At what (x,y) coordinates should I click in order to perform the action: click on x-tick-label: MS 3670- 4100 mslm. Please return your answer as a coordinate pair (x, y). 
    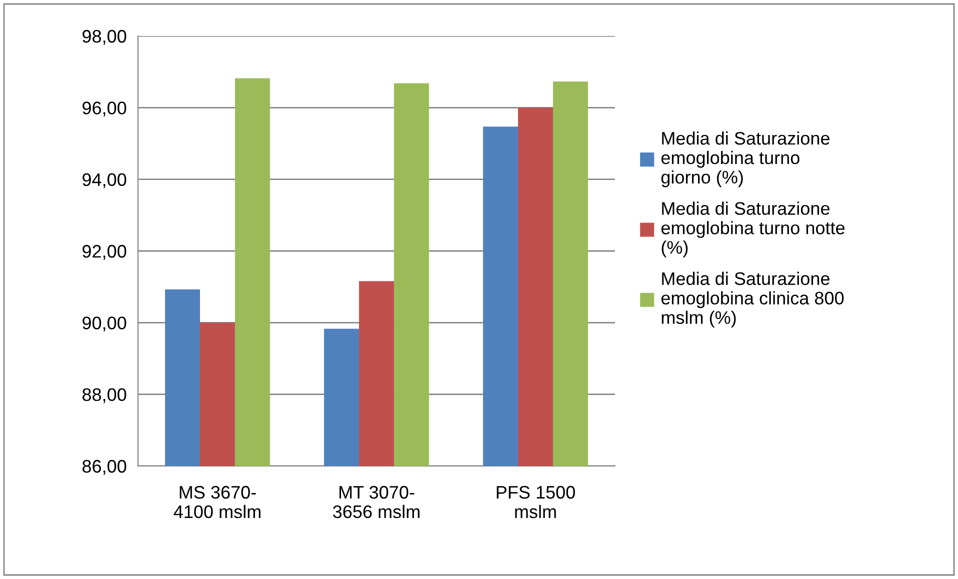
    Looking at the image, I should click on (217, 502).